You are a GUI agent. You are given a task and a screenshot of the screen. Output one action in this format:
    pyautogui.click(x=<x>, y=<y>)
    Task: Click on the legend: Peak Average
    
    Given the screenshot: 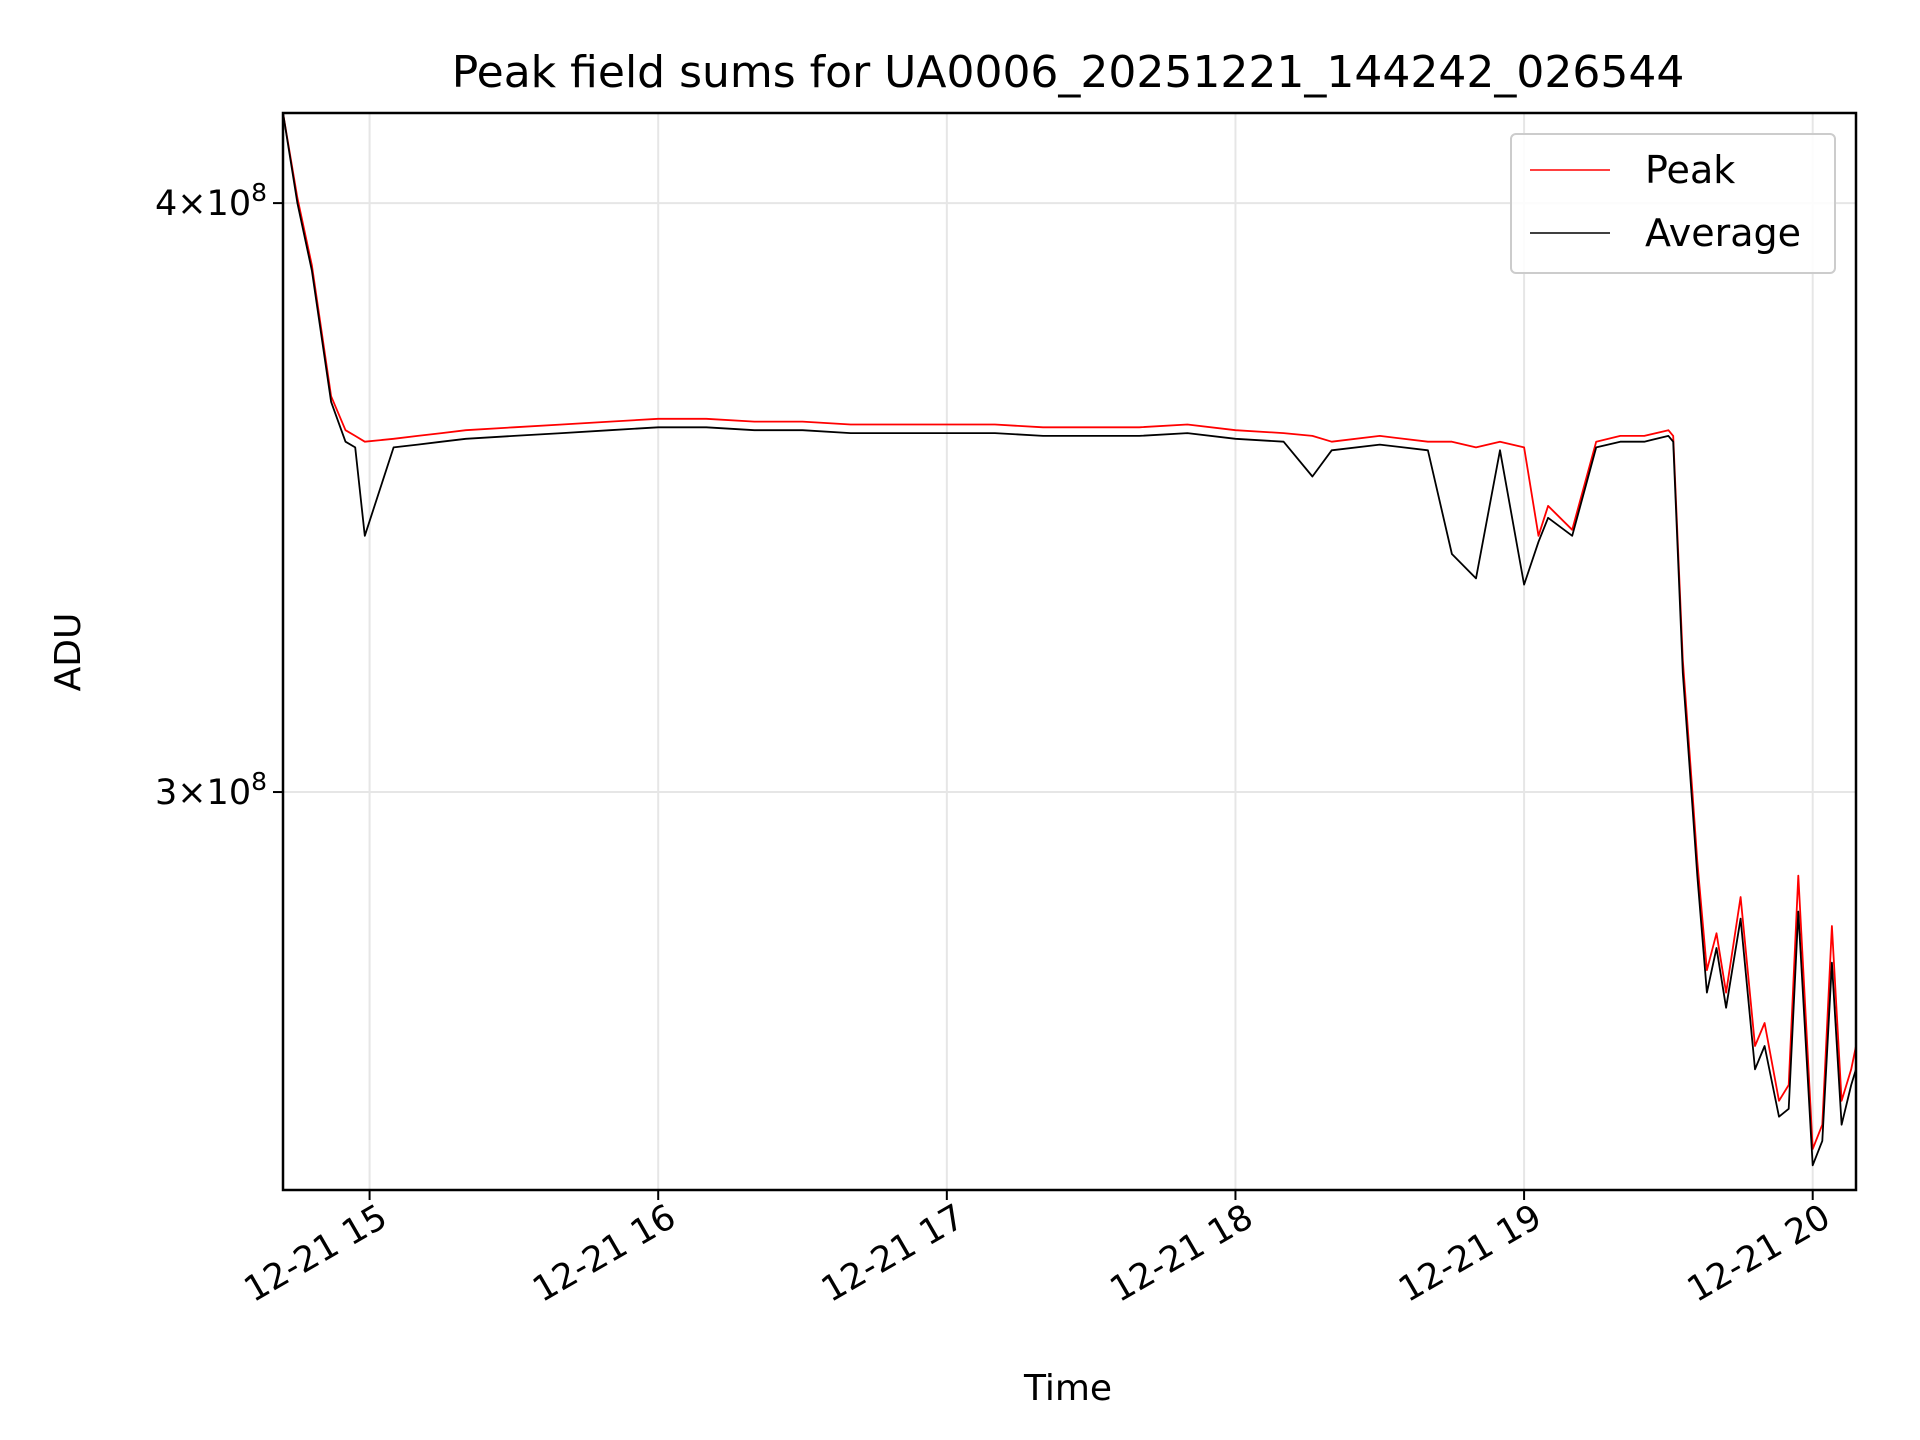 What is the action you would take?
    pyautogui.click(x=1673, y=203)
    